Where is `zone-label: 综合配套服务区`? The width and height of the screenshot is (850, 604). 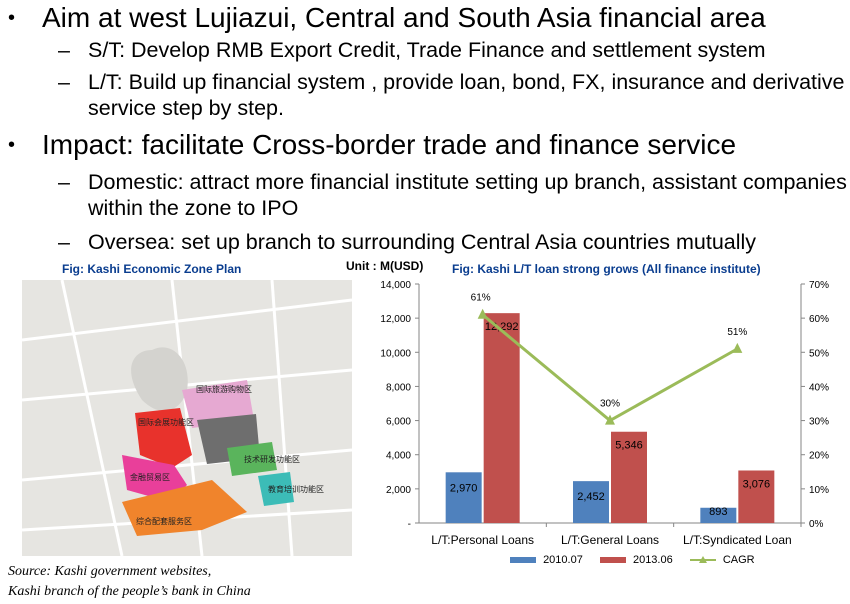 zone-label: 综合配套服务区 is located at coordinates (164, 521).